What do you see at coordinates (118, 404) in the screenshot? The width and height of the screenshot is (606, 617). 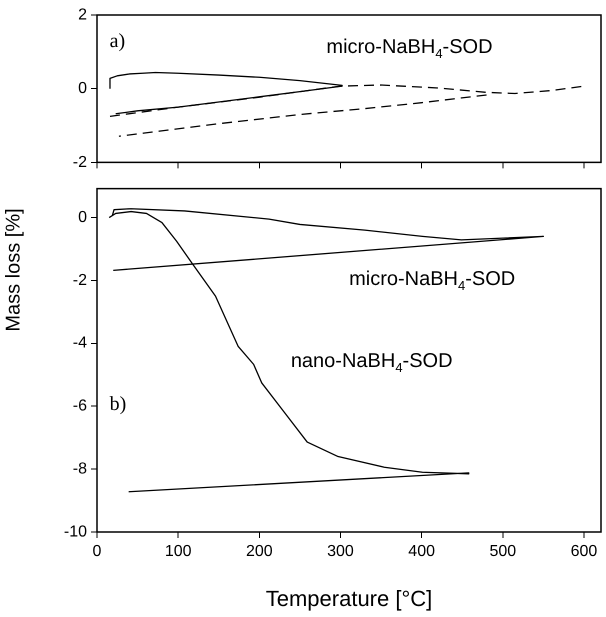 I see `annotation: b)` at bounding box center [118, 404].